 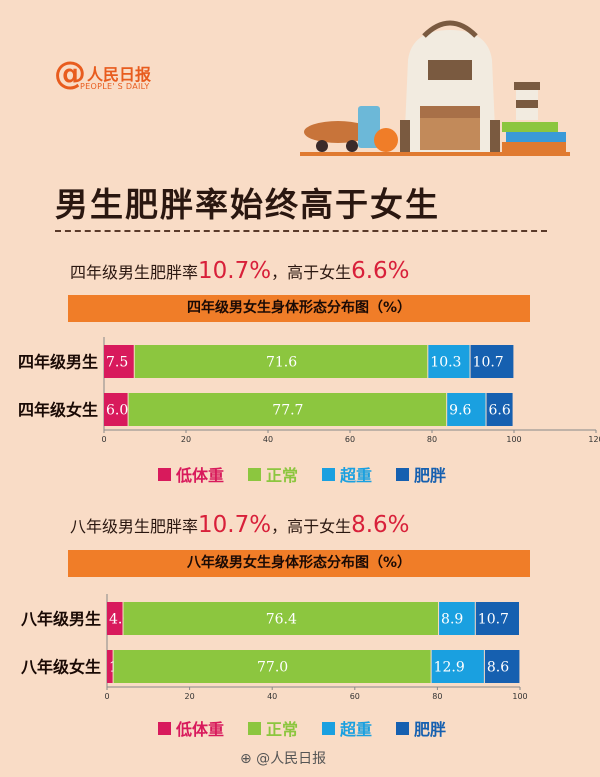 What do you see at coordinates (314, 474) in the screenshot?
I see `chart-grade4-legend: 低体重 正常 超重 肥胖` at bounding box center [314, 474].